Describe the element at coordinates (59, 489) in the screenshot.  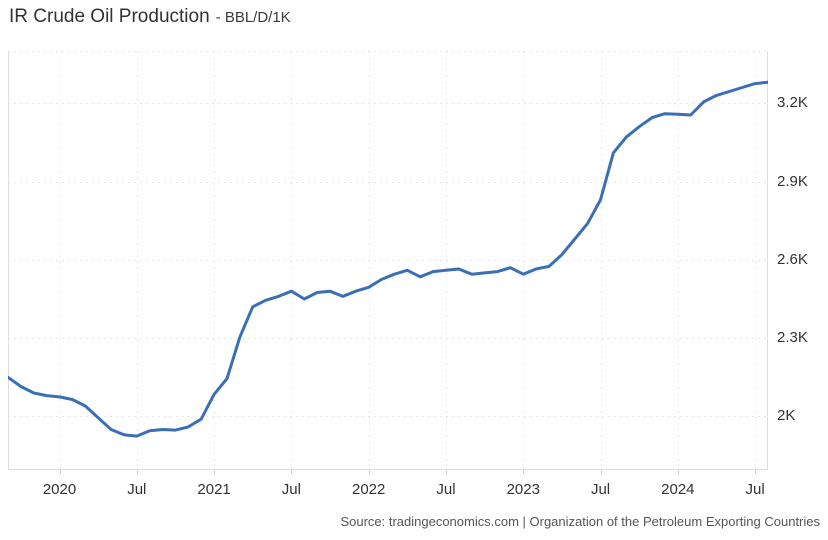
I see `x-axis-label: 2020` at that location.